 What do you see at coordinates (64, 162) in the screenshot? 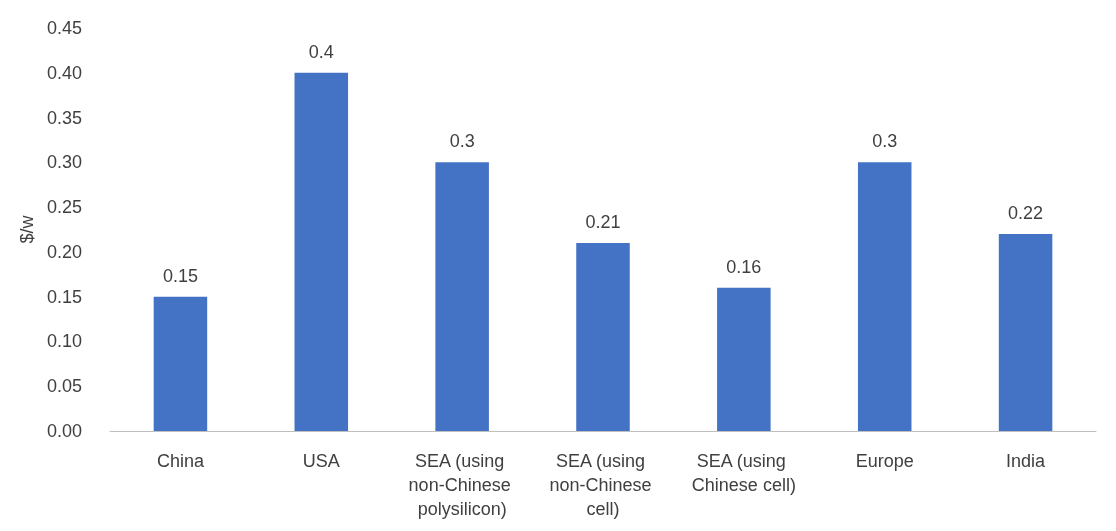
I see `y-tick-label: 0.30` at bounding box center [64, 162].